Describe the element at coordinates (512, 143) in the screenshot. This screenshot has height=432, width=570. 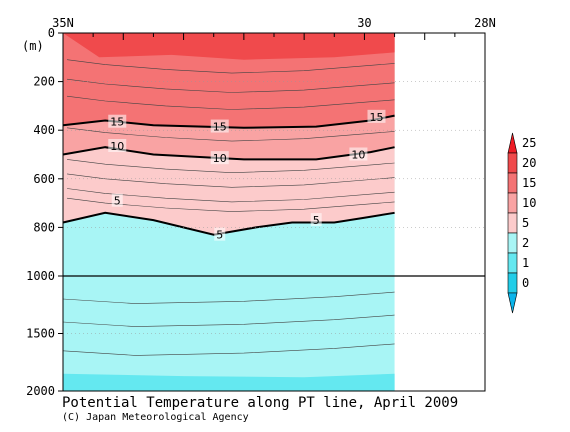
I see `colorbar-cap-top` at that location.